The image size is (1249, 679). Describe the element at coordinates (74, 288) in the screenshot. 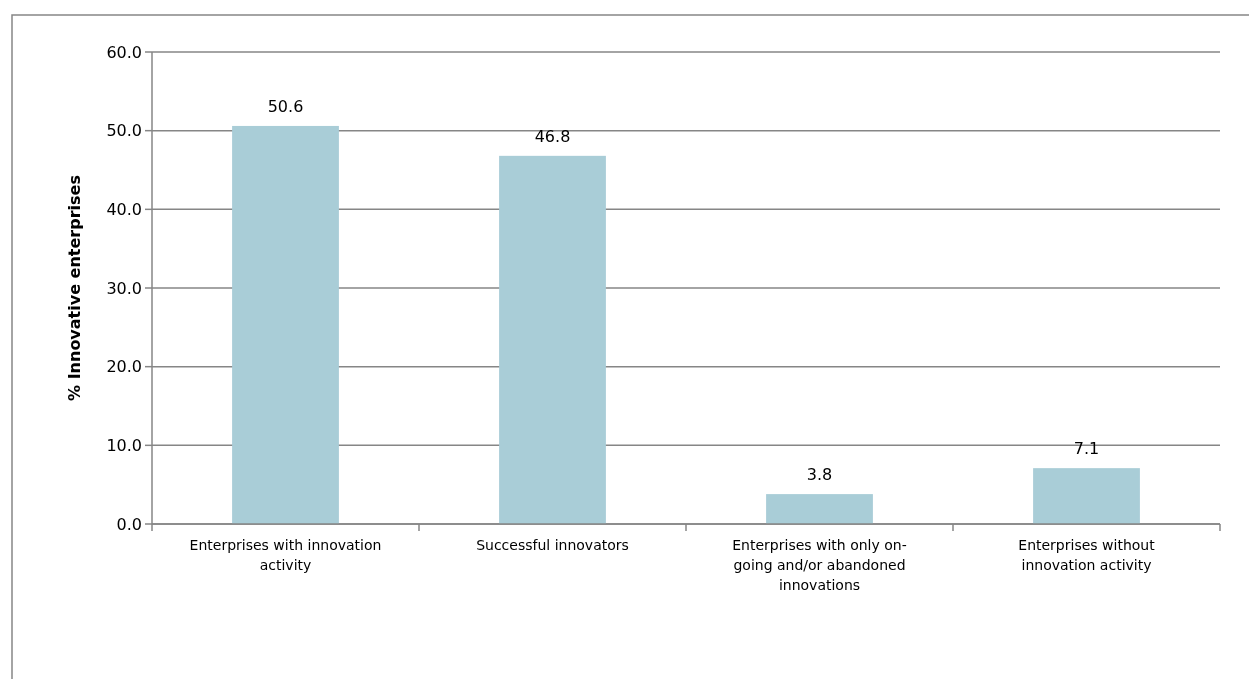

I see `y-axis-title: % Innovative enterprises` at that location.